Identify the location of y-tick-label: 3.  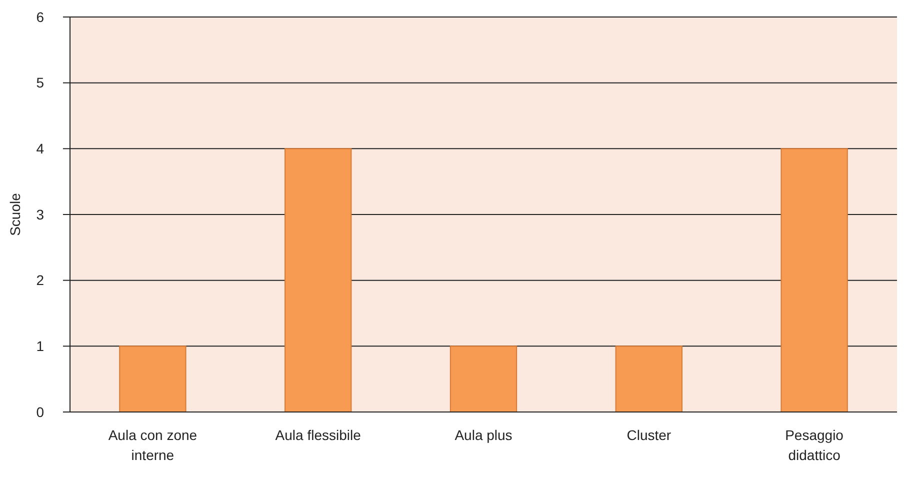
(40, 214).